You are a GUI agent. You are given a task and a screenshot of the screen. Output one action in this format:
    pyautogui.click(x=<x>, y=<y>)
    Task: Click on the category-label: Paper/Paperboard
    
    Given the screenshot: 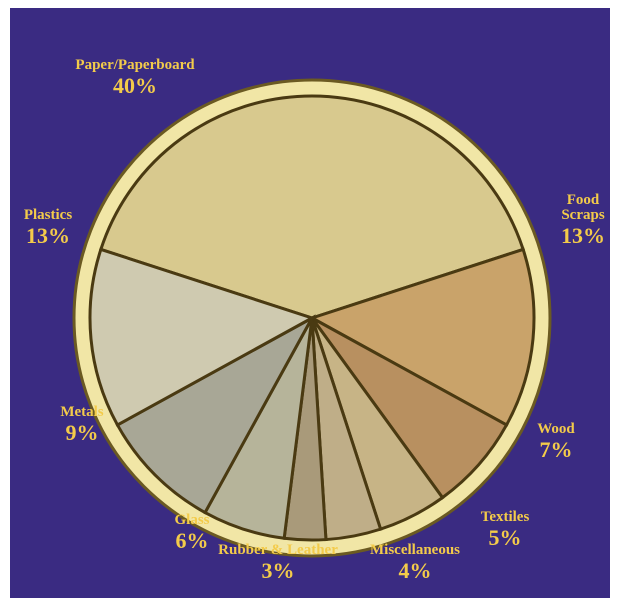 What is the action you would take?
    pyautogui.click(x=135, y=65)
    